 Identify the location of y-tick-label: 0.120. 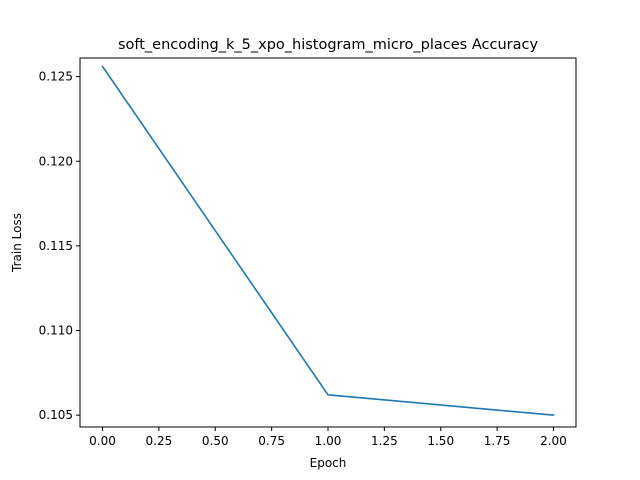
(56, 161).